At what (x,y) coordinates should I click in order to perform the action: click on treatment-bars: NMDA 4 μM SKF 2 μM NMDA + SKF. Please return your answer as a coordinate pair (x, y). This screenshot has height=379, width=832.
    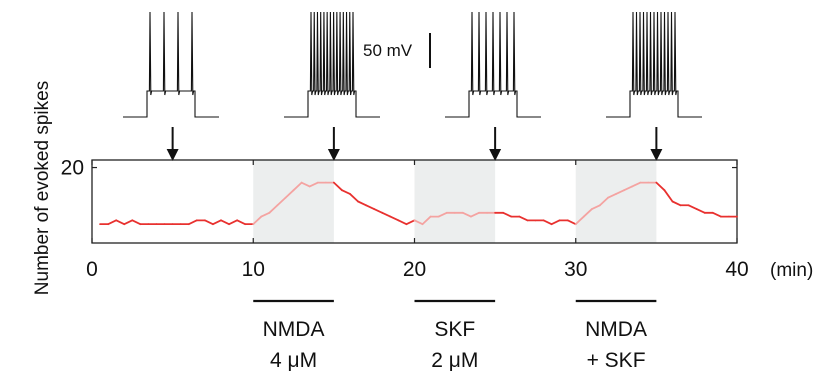
    Looking at the image, I should click on (455, 335).